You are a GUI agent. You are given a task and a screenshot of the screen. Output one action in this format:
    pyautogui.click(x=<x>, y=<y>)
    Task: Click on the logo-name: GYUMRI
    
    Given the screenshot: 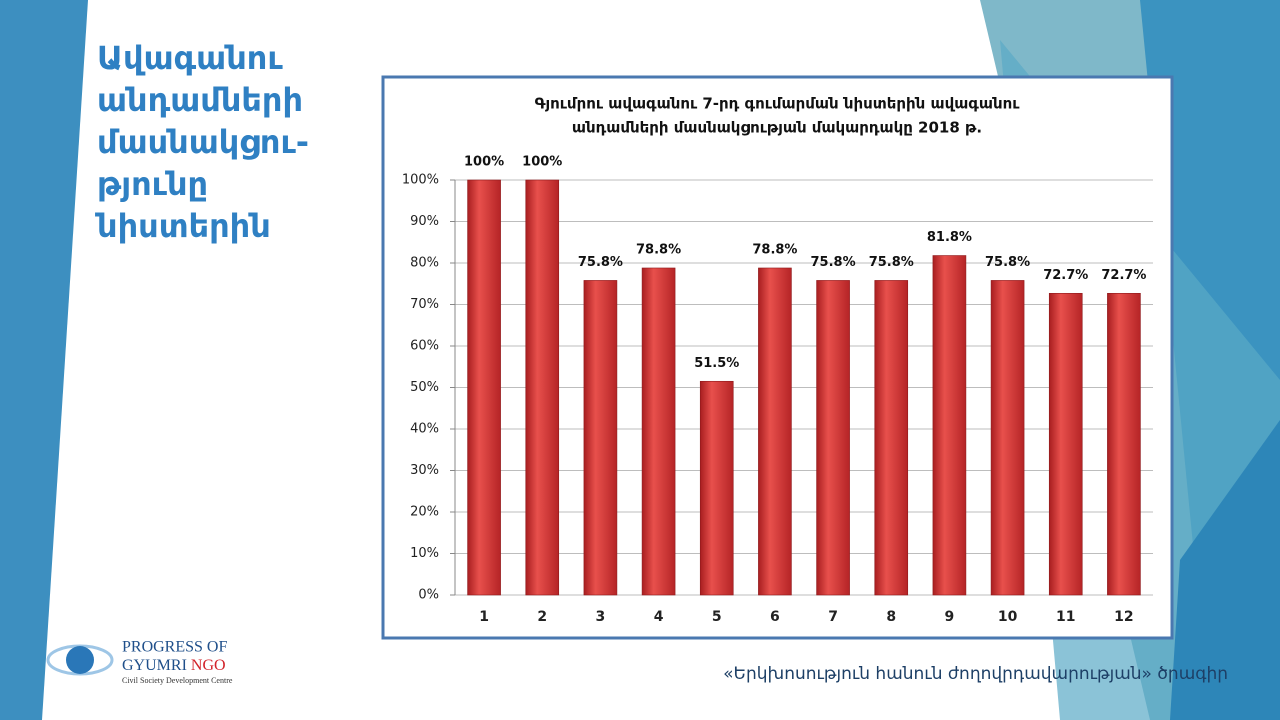 What is the action you would take?
    pyautogui.click(x=154, y=665)
    